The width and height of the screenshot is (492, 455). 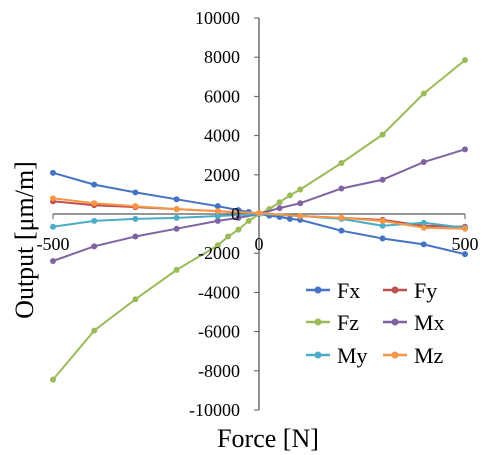 I want to click on x-tick-label: -500, so click(x=53, y=244).